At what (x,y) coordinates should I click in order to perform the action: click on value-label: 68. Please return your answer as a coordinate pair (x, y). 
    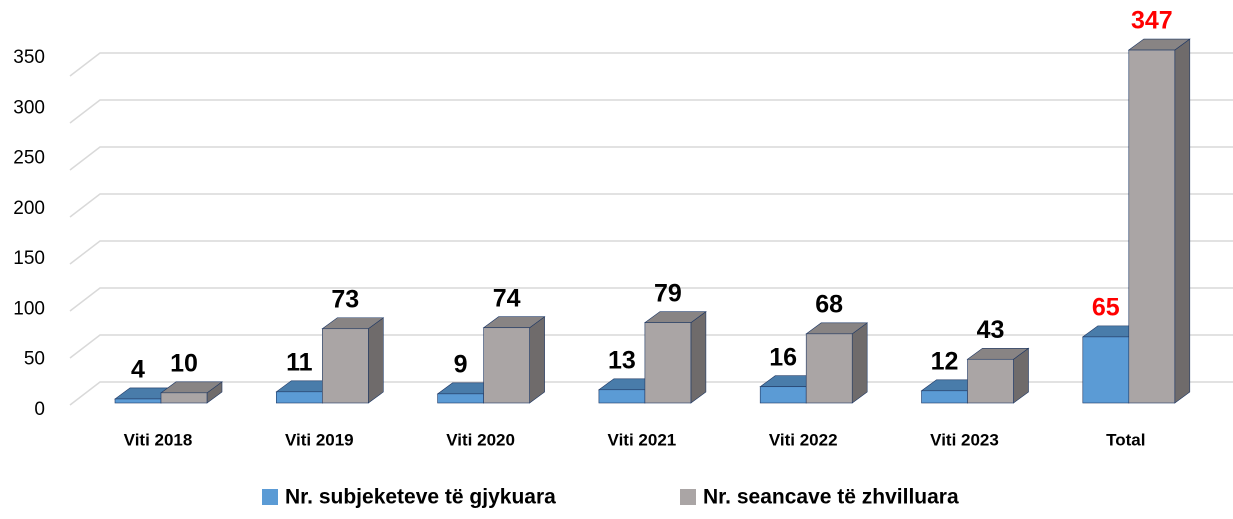
    Looking at the image, I should click on (829, 304).